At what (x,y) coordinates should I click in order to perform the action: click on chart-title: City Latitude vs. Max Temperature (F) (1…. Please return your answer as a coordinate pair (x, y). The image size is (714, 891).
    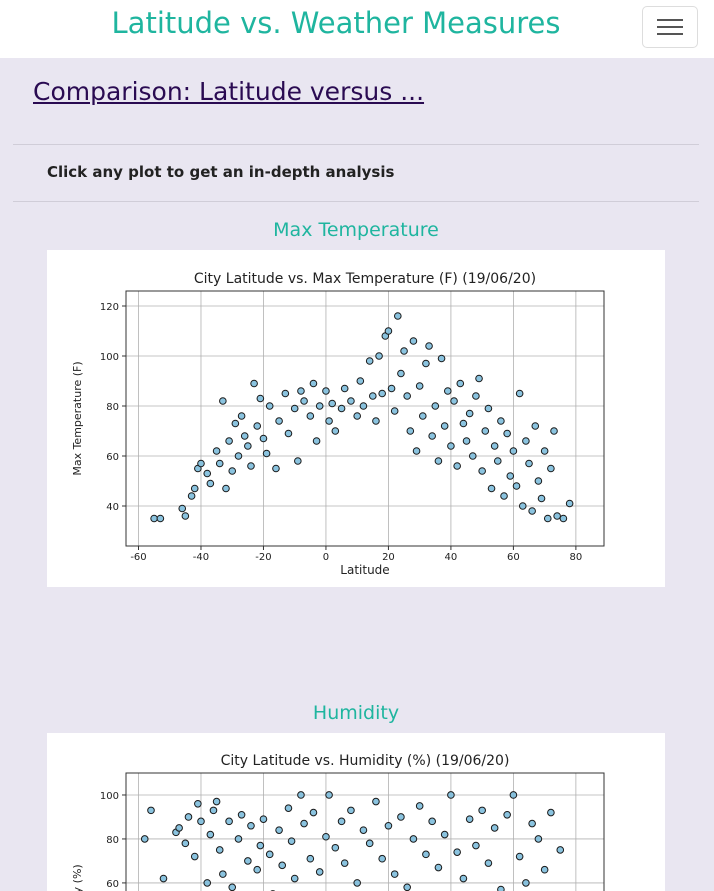
    Looking at the image, I should click on (365, 279).